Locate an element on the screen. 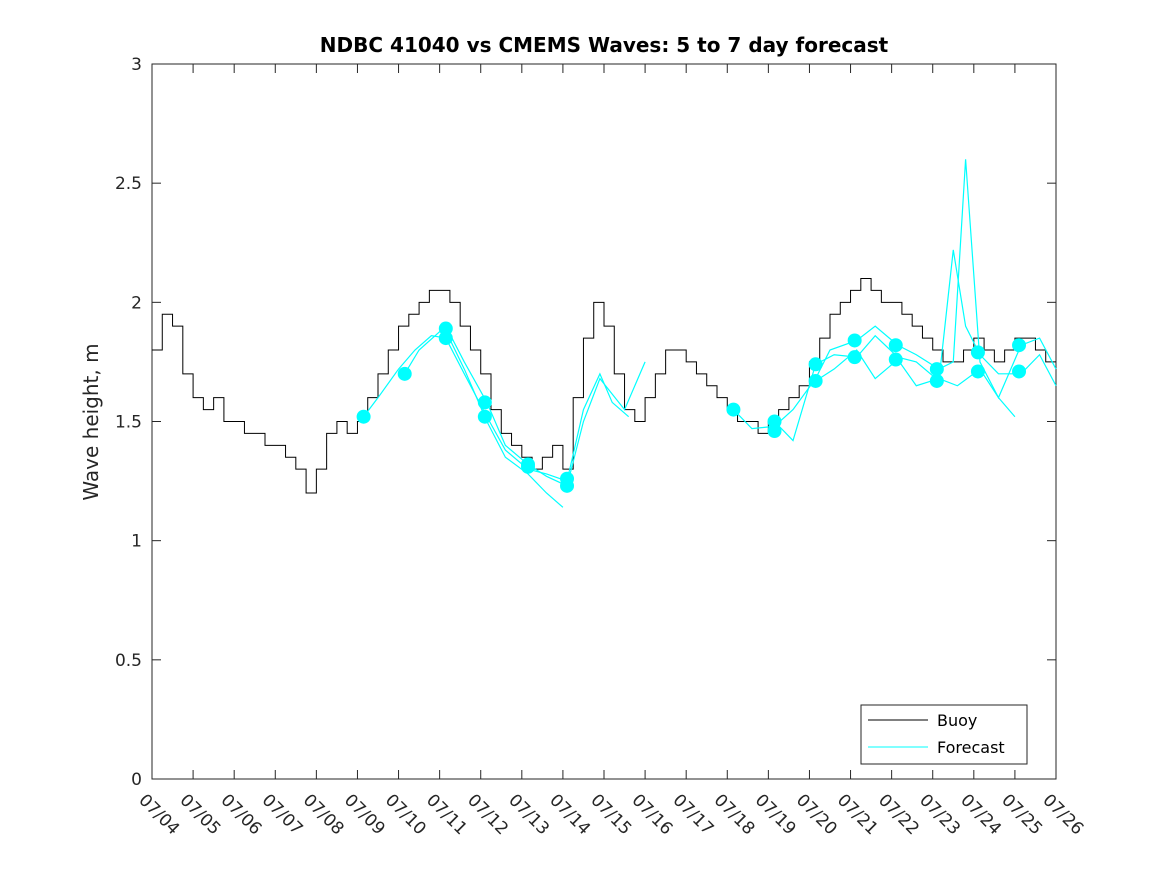 This screenshot has width=1167, height=875. x-tick-label: 07/11 is located at coordinates (446, 814).